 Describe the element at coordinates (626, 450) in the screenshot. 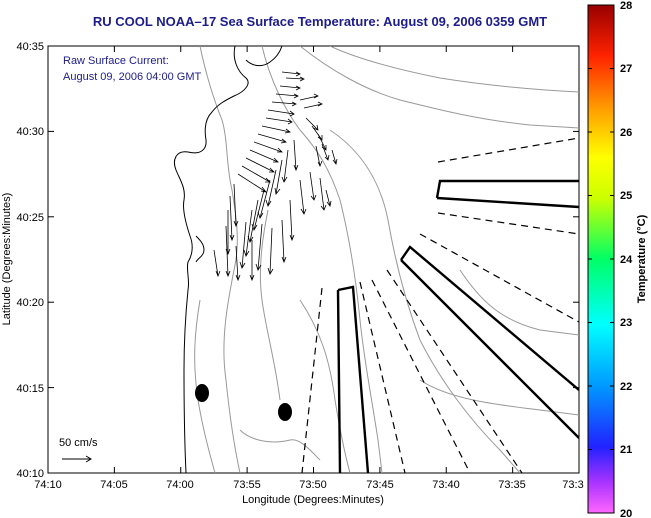

I see `colorbar-tick: 21` at that location.